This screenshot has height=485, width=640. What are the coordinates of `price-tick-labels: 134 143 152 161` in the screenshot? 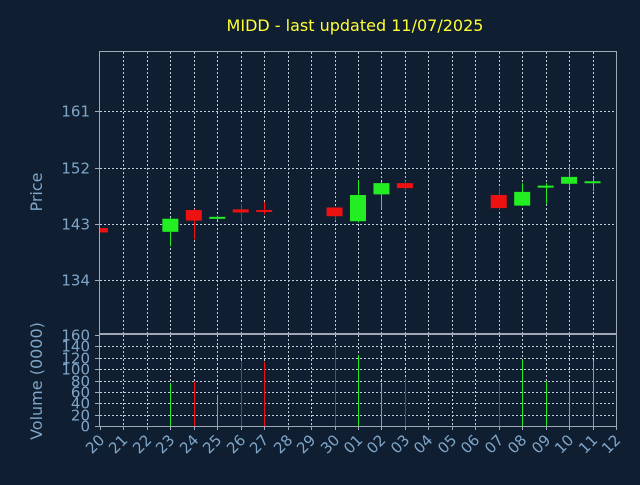 It's located at (80, 196).